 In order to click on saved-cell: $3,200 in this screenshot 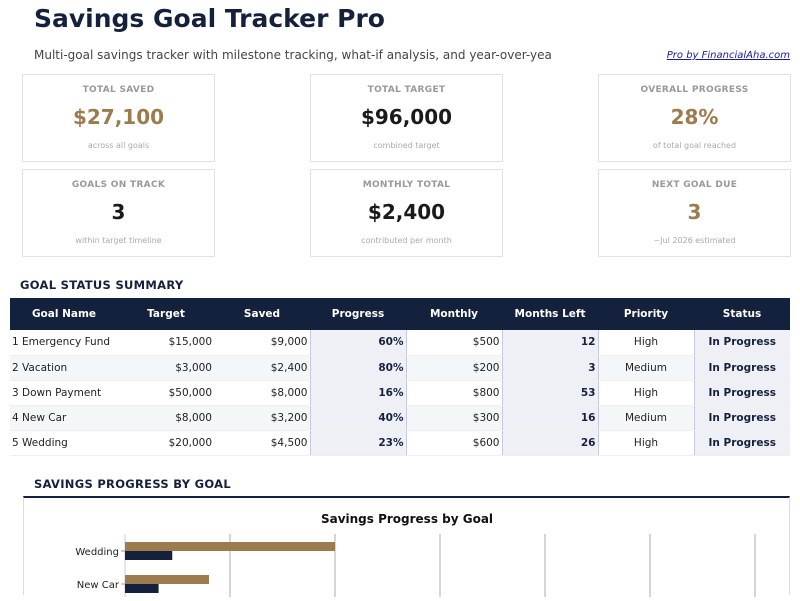, I will do `click(262, 418)`.